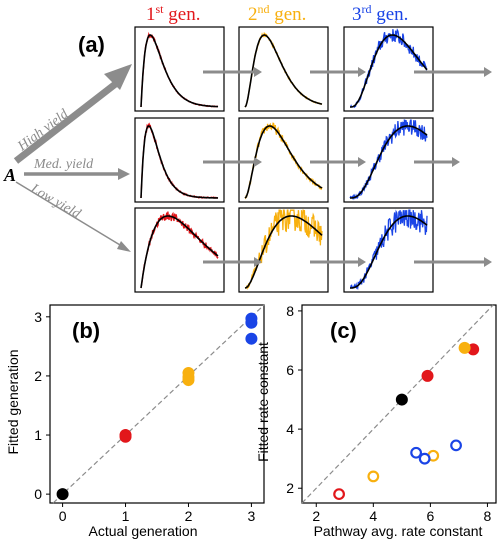 This screenshot has width=500, height=544. I want to click on fit-curve-r1-c1, so click(179, 71).